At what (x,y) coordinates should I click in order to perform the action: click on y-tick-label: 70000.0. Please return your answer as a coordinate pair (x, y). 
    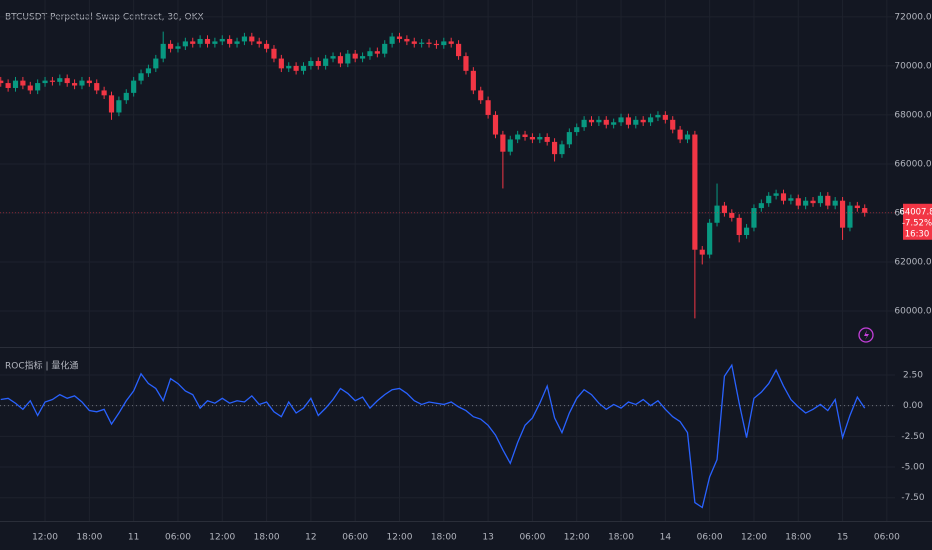
    Looking at the image, I should click on (912, 66).